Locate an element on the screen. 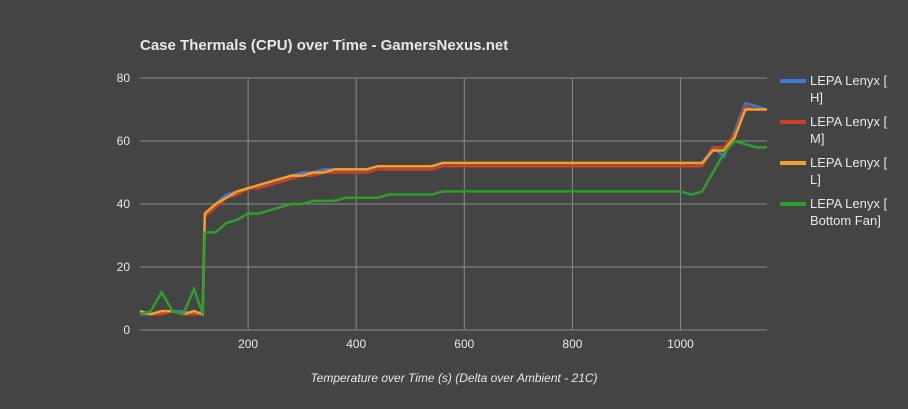 This screenshot has width=908, height=409. legend-item: LEPA Lenyx [ H] is located at coordinates (840, 89).